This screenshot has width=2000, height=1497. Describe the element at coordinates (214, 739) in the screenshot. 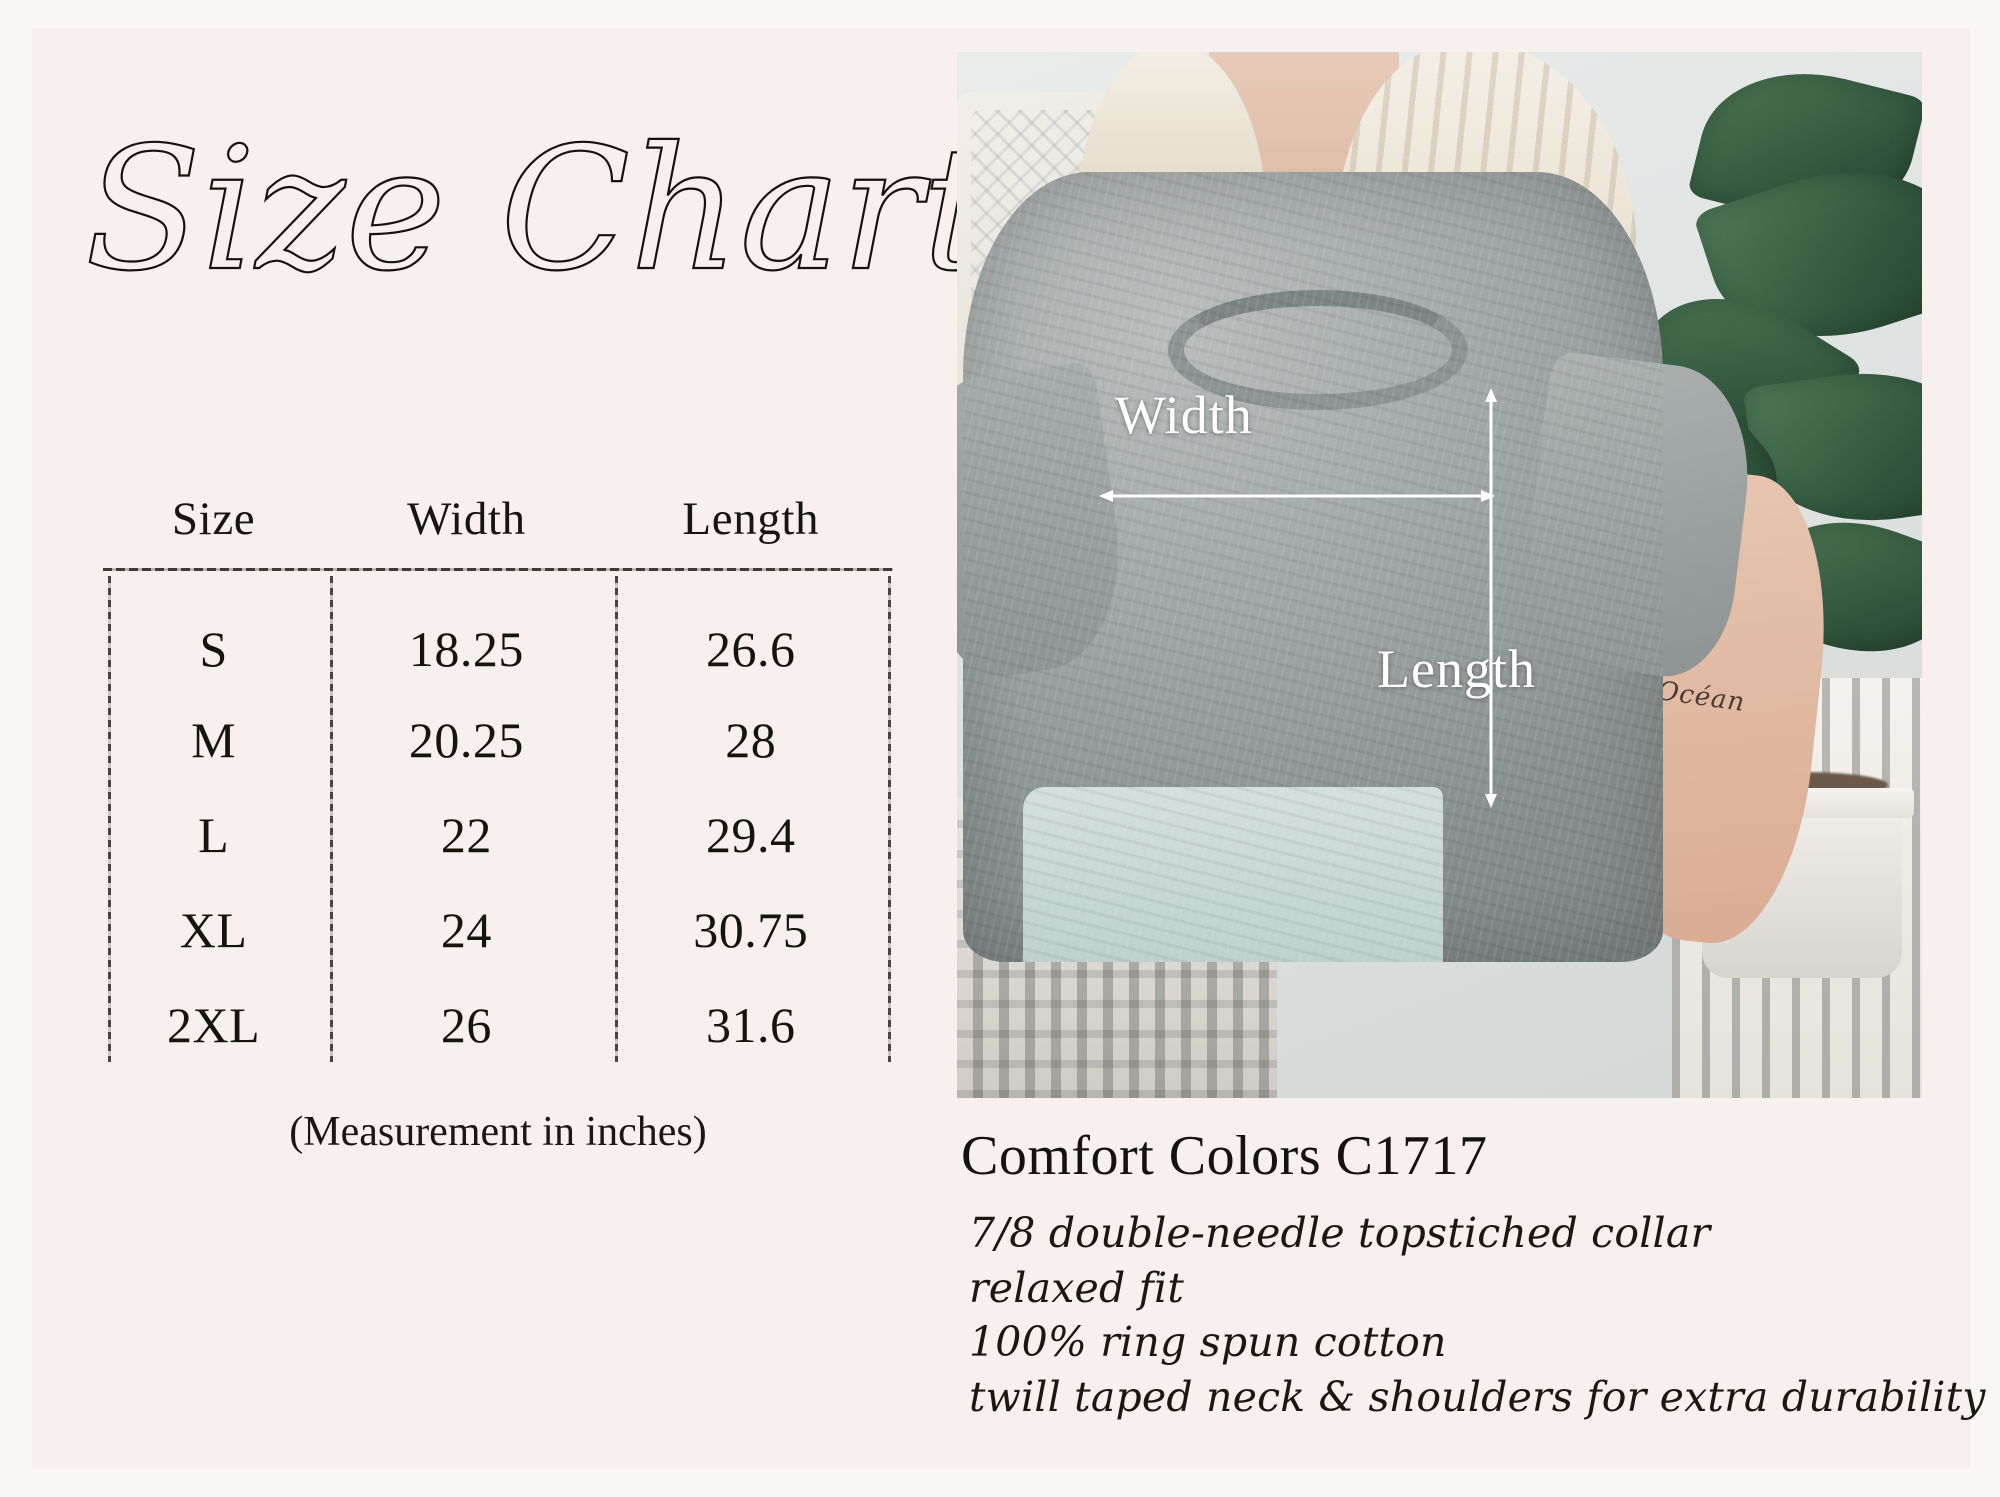

I see `cell-size: M` at that location.